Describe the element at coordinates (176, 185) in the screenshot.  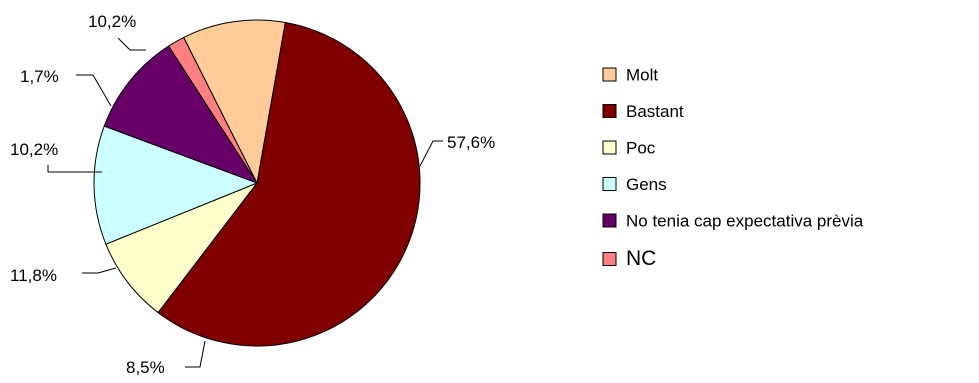
I see `pie-slice-gens` at that location.